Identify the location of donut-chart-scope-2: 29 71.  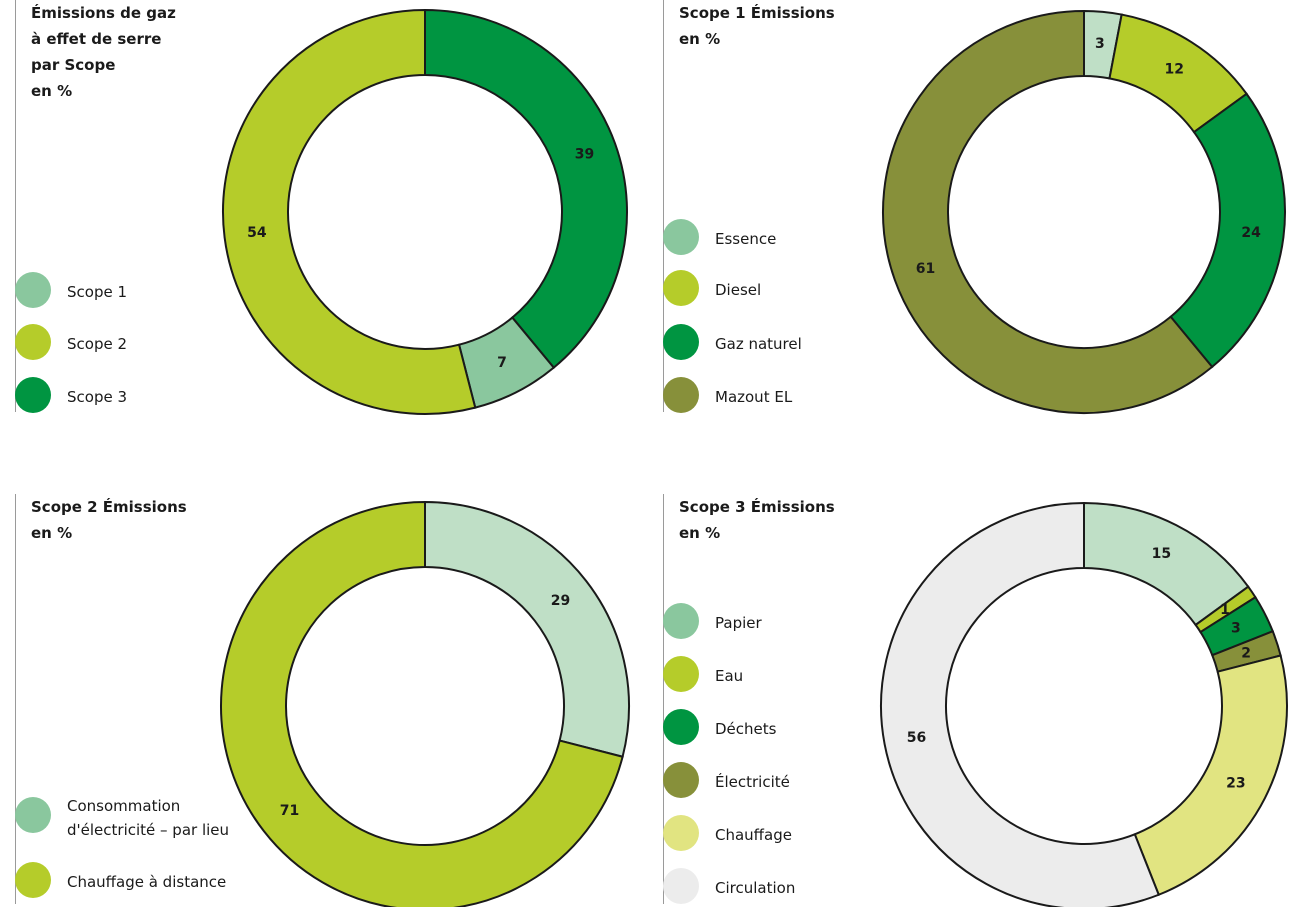
(425, 703).